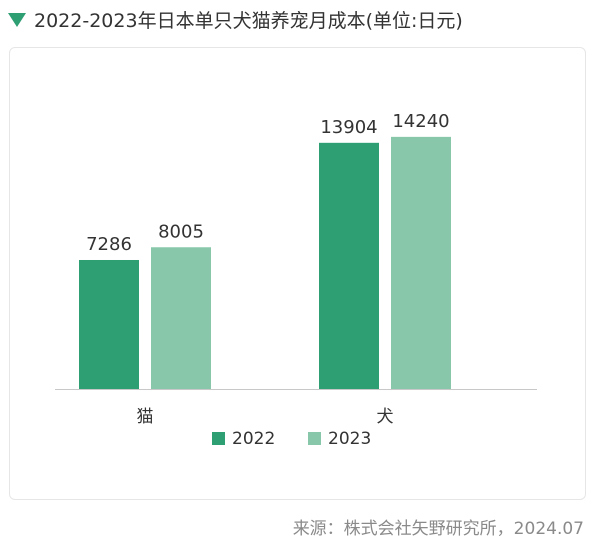 This screenshot has height=551, width=600. What do you see at coordinates (181, 231) in the screenshot?
I see `data-label-2023-0: 8005` at bounding box center [181, 231].